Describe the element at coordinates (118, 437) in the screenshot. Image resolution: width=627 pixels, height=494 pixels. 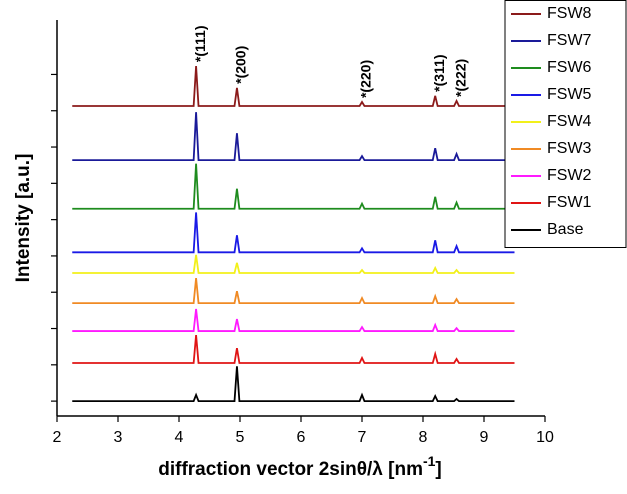
I see `x-tick-label: 3` at that location.